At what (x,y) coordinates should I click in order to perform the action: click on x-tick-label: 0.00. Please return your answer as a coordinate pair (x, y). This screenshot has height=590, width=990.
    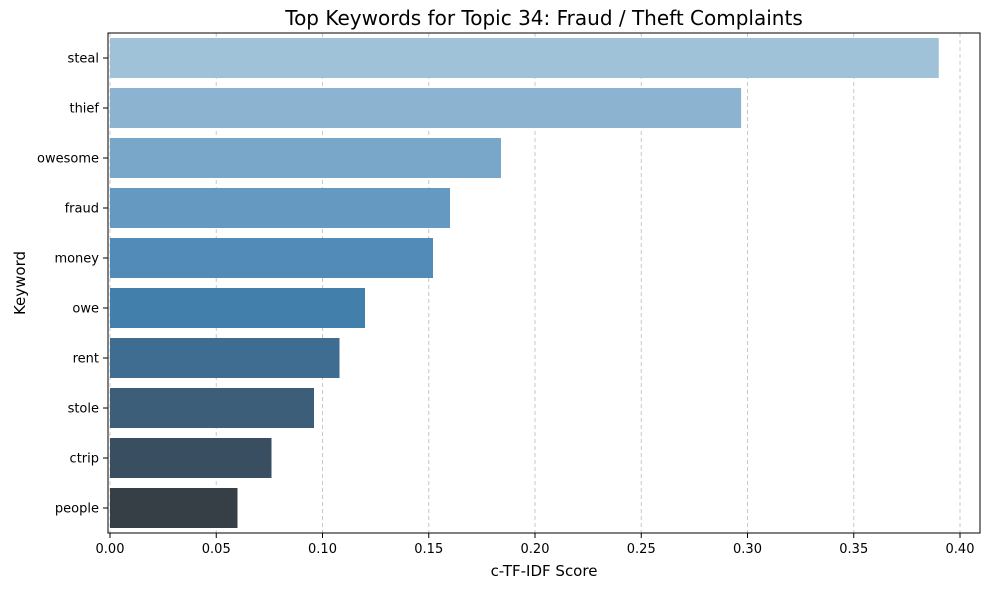
    Looking at the image, I should click on (110, 549).